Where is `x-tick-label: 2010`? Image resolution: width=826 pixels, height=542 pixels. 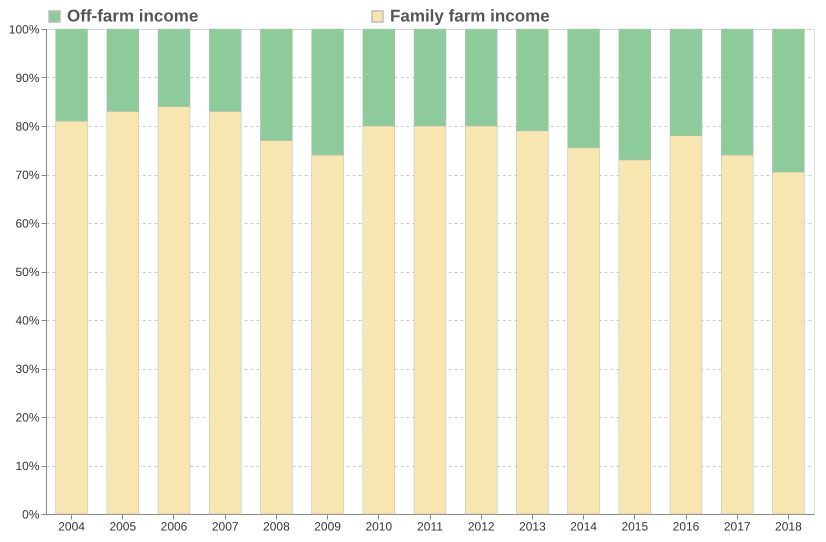
x-tick-label: 2010 is located at coordinates (378, 527).